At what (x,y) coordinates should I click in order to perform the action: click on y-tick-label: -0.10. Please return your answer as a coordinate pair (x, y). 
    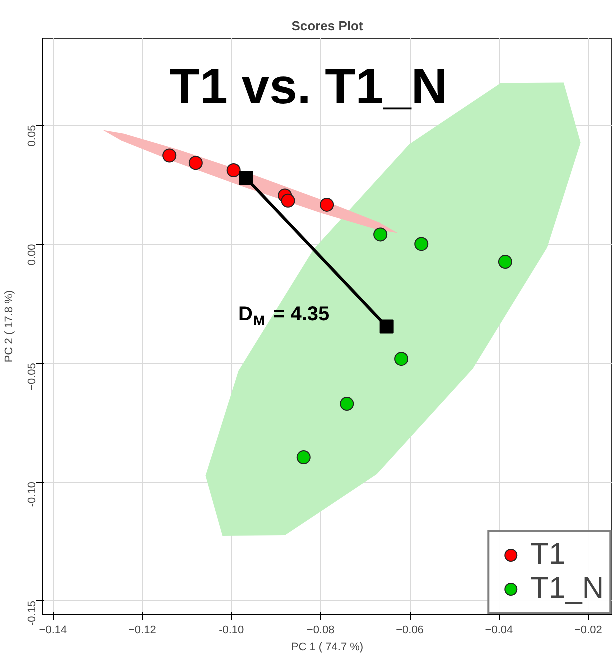
    Looking at the image, I should click on (32, 495).